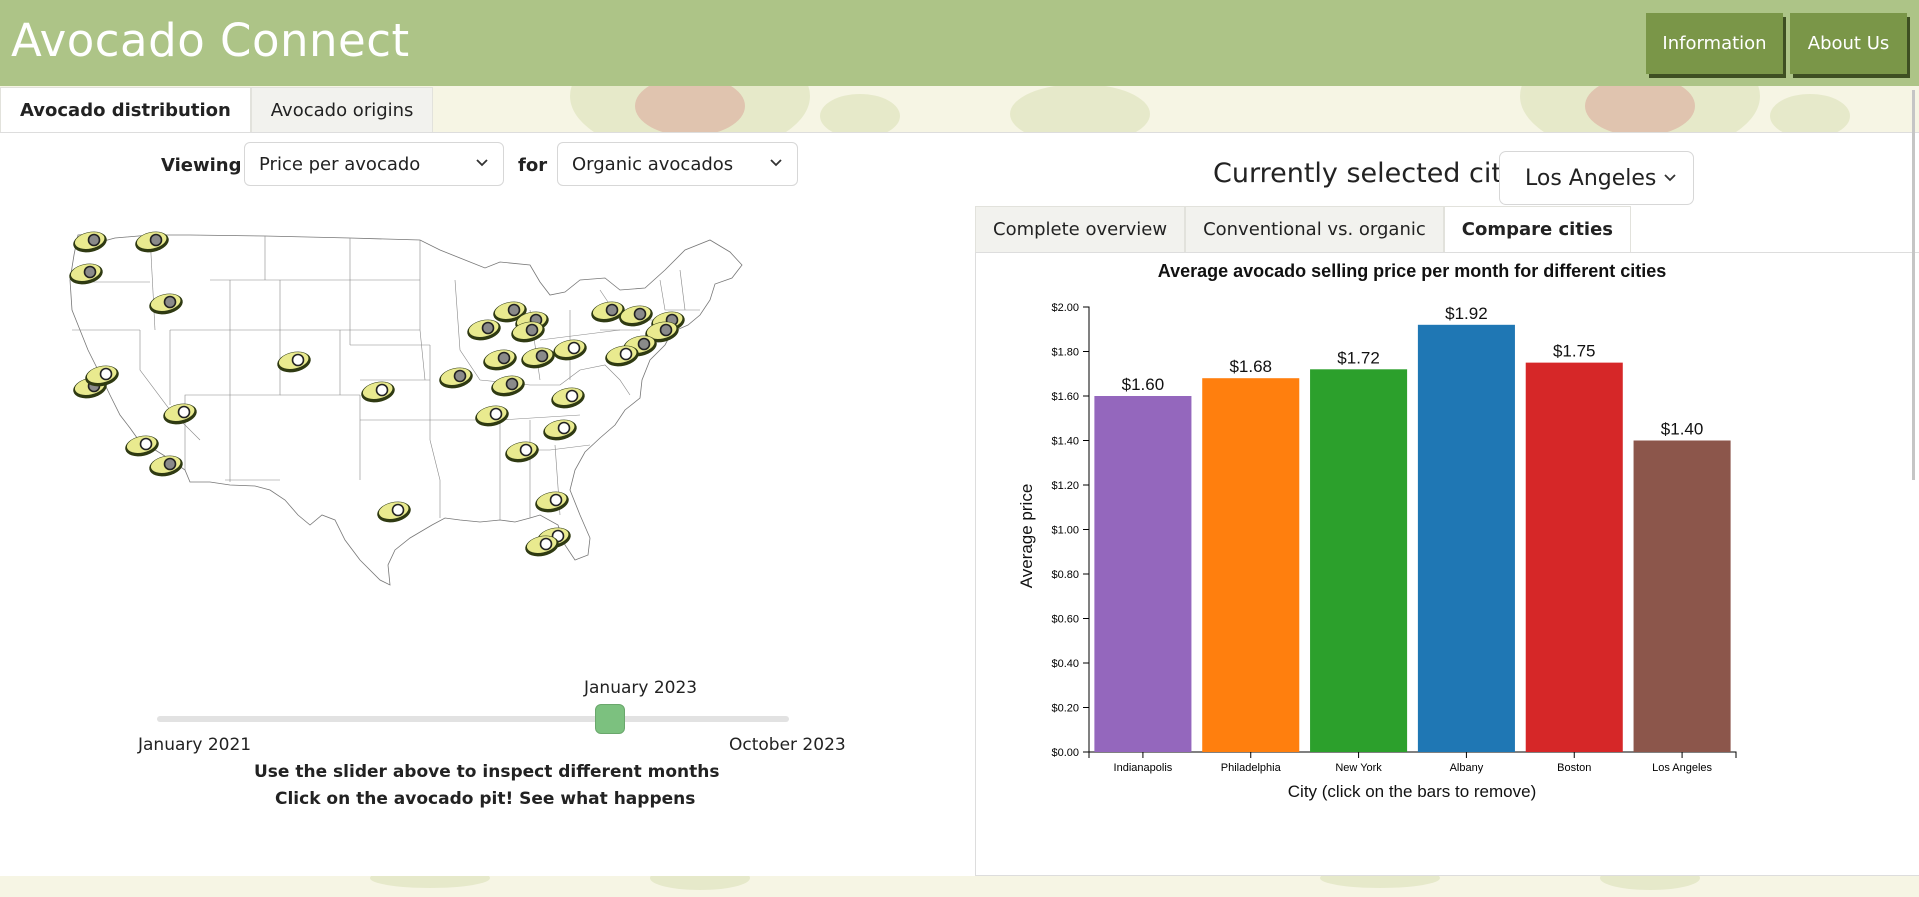  What do you see at coordinates (1714, 43) in the screenshot?
I see `information-button: Information` at bounding box center [1714, 43].